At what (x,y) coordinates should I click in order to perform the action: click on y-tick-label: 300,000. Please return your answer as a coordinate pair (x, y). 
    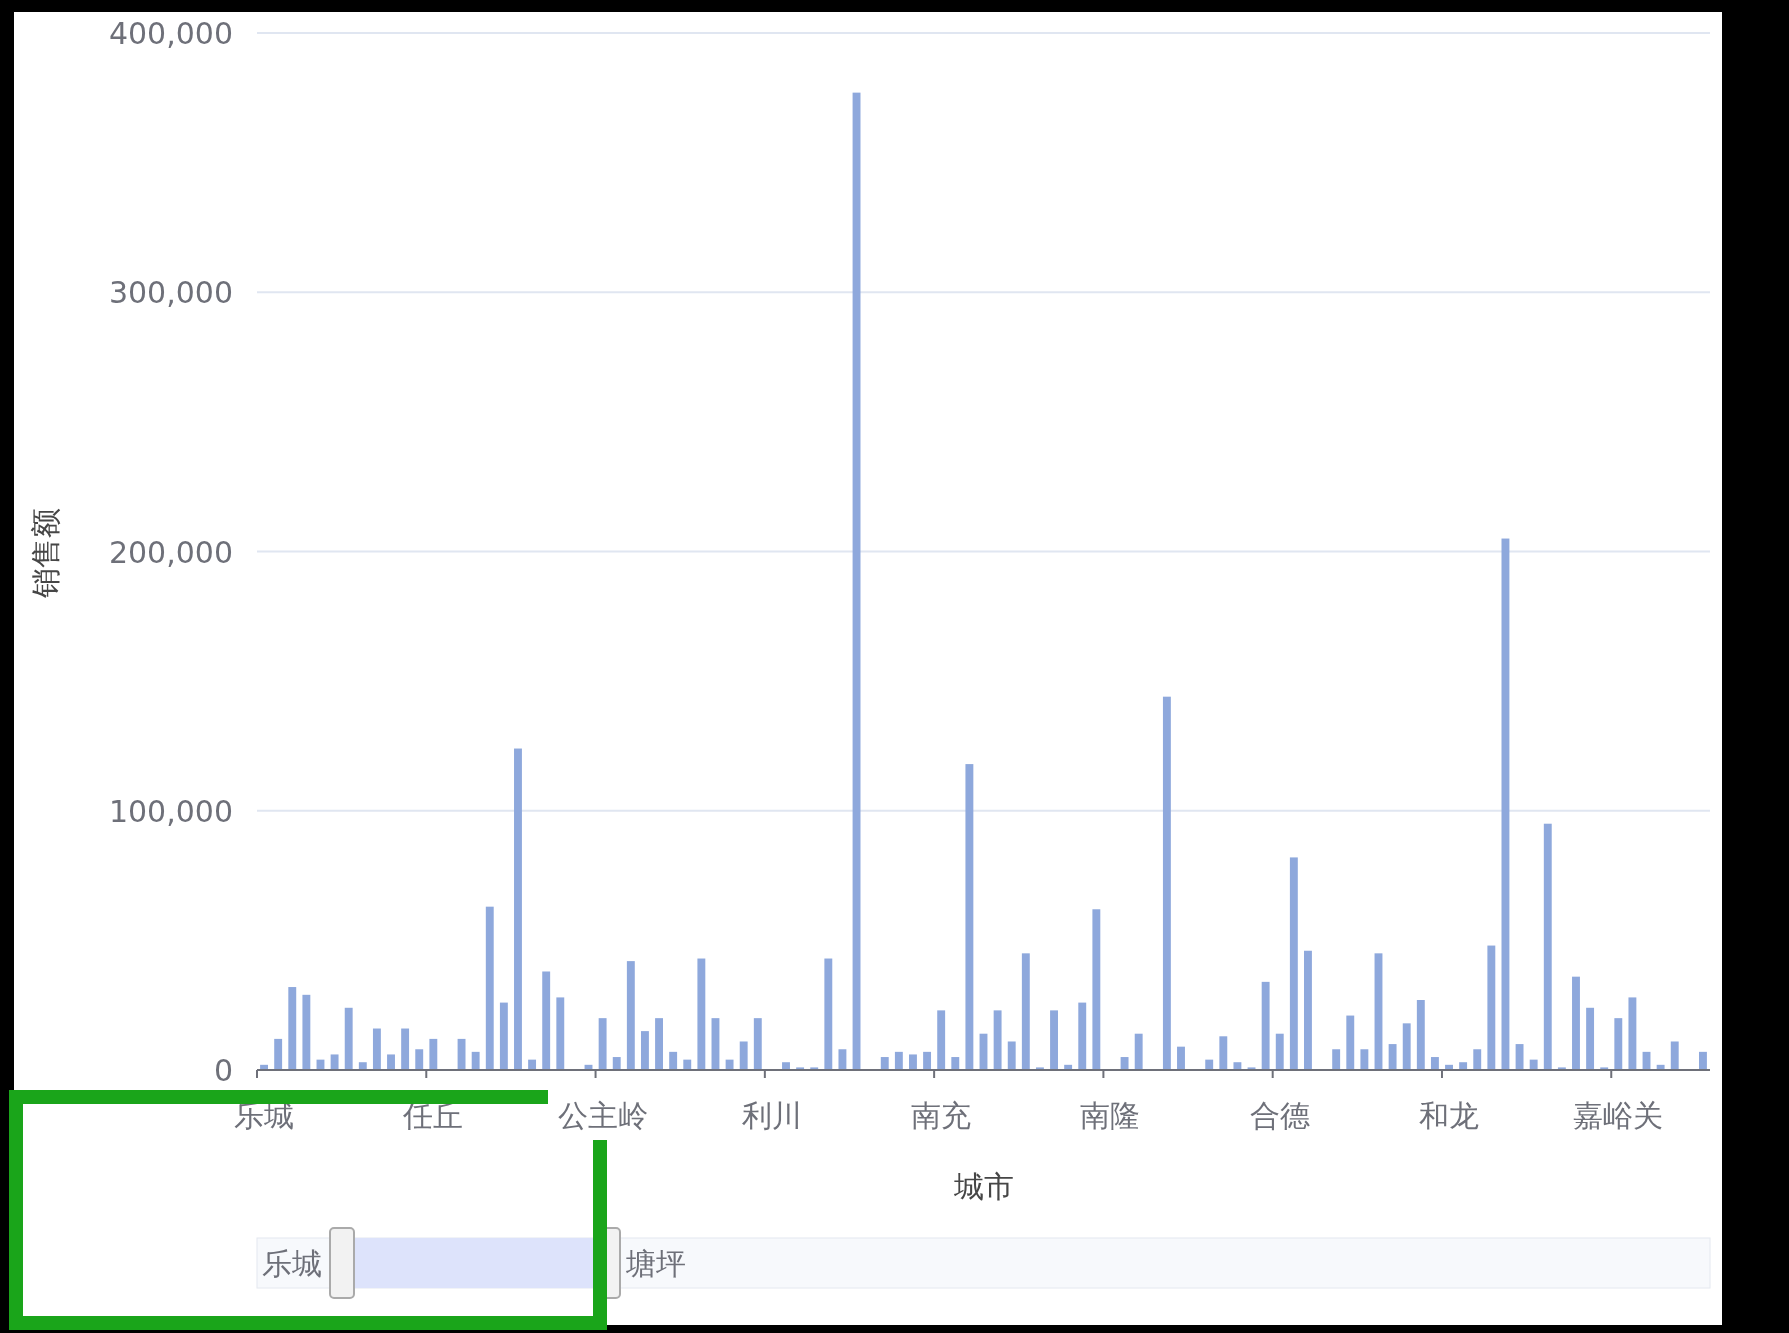
    Looking at the image, I should click on (170, 293).